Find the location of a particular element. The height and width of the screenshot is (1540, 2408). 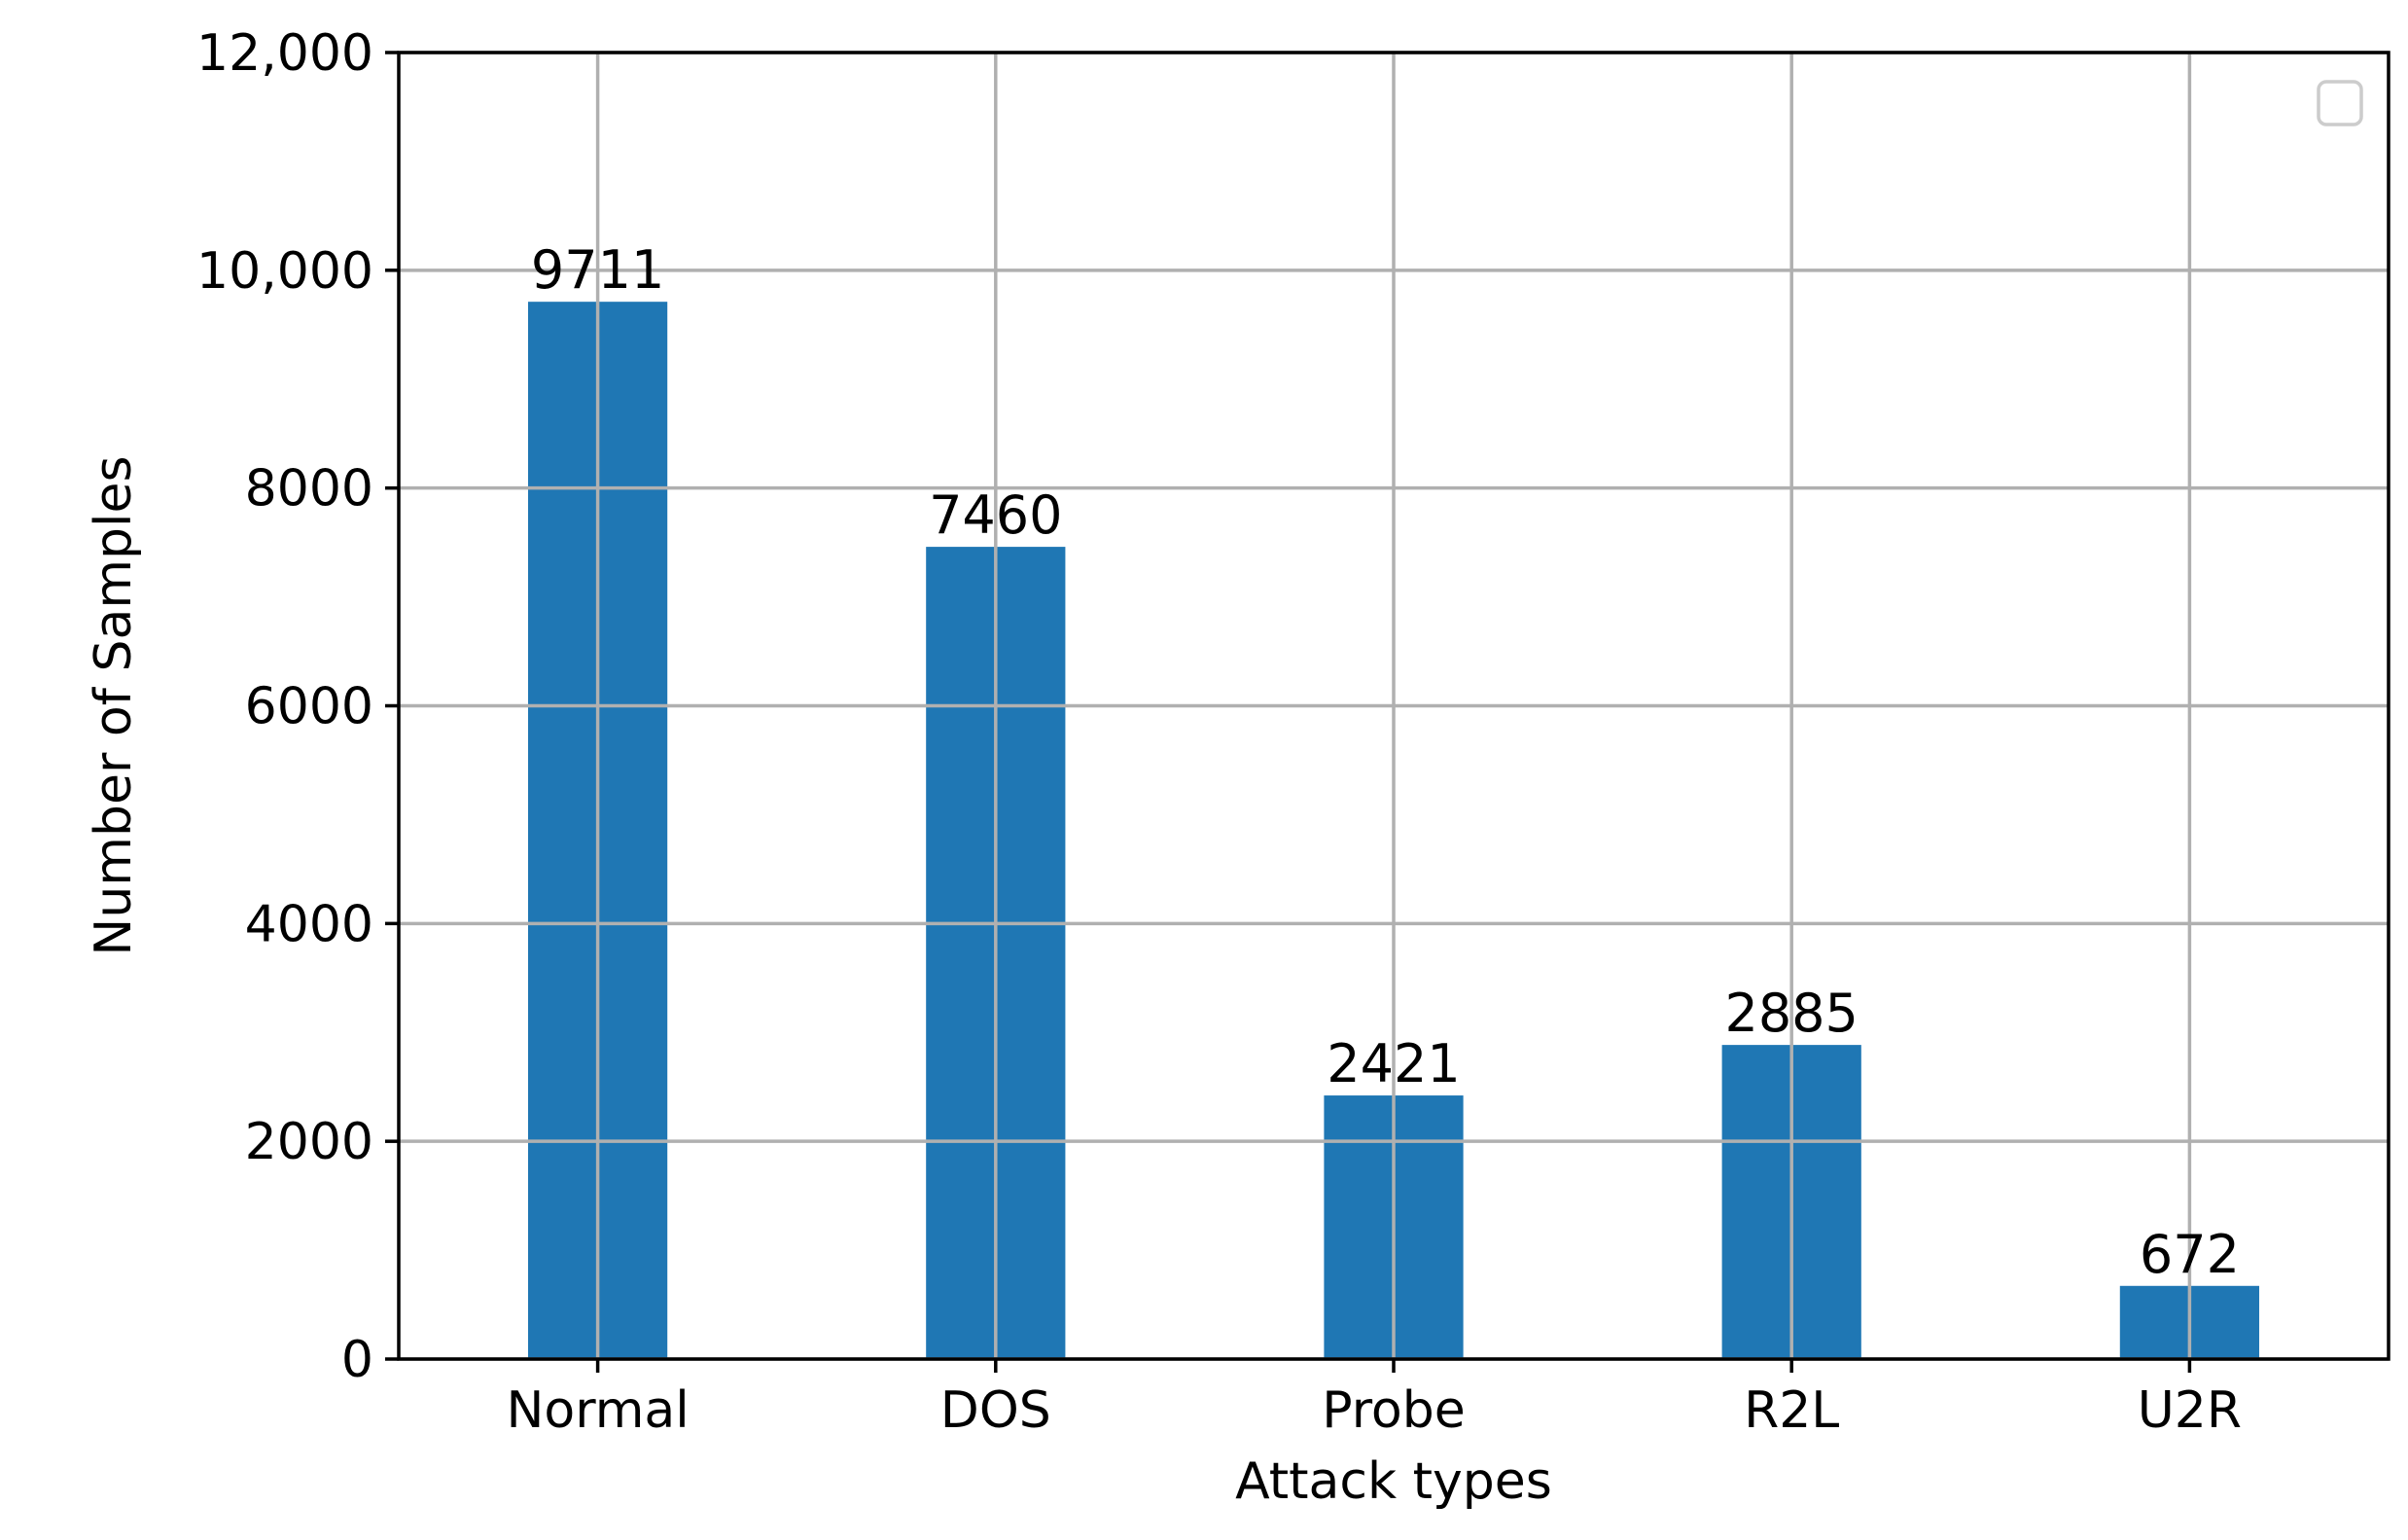

data-label: 2885 is located at coordinates (1791, 1013).